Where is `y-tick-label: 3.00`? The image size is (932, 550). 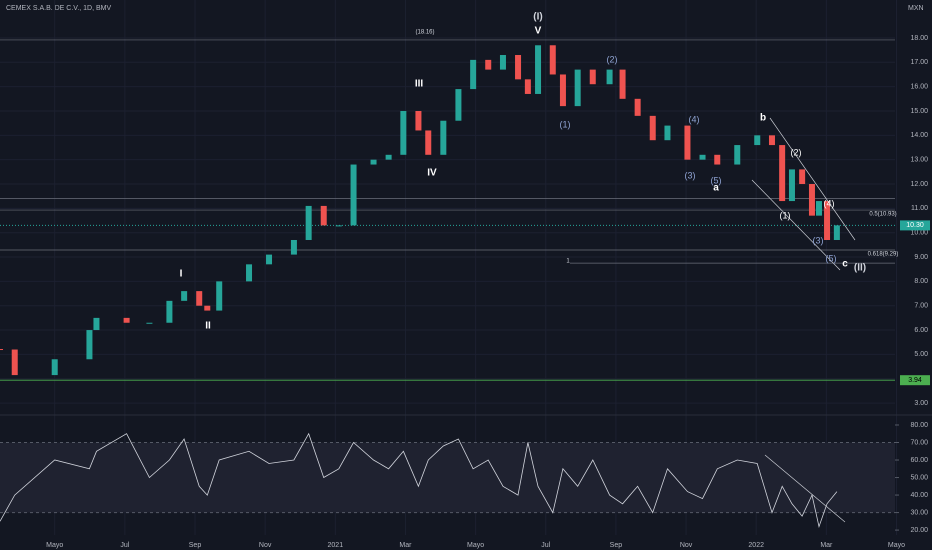 y-tick-label: 3.00 is located at coordinates (921, 403).